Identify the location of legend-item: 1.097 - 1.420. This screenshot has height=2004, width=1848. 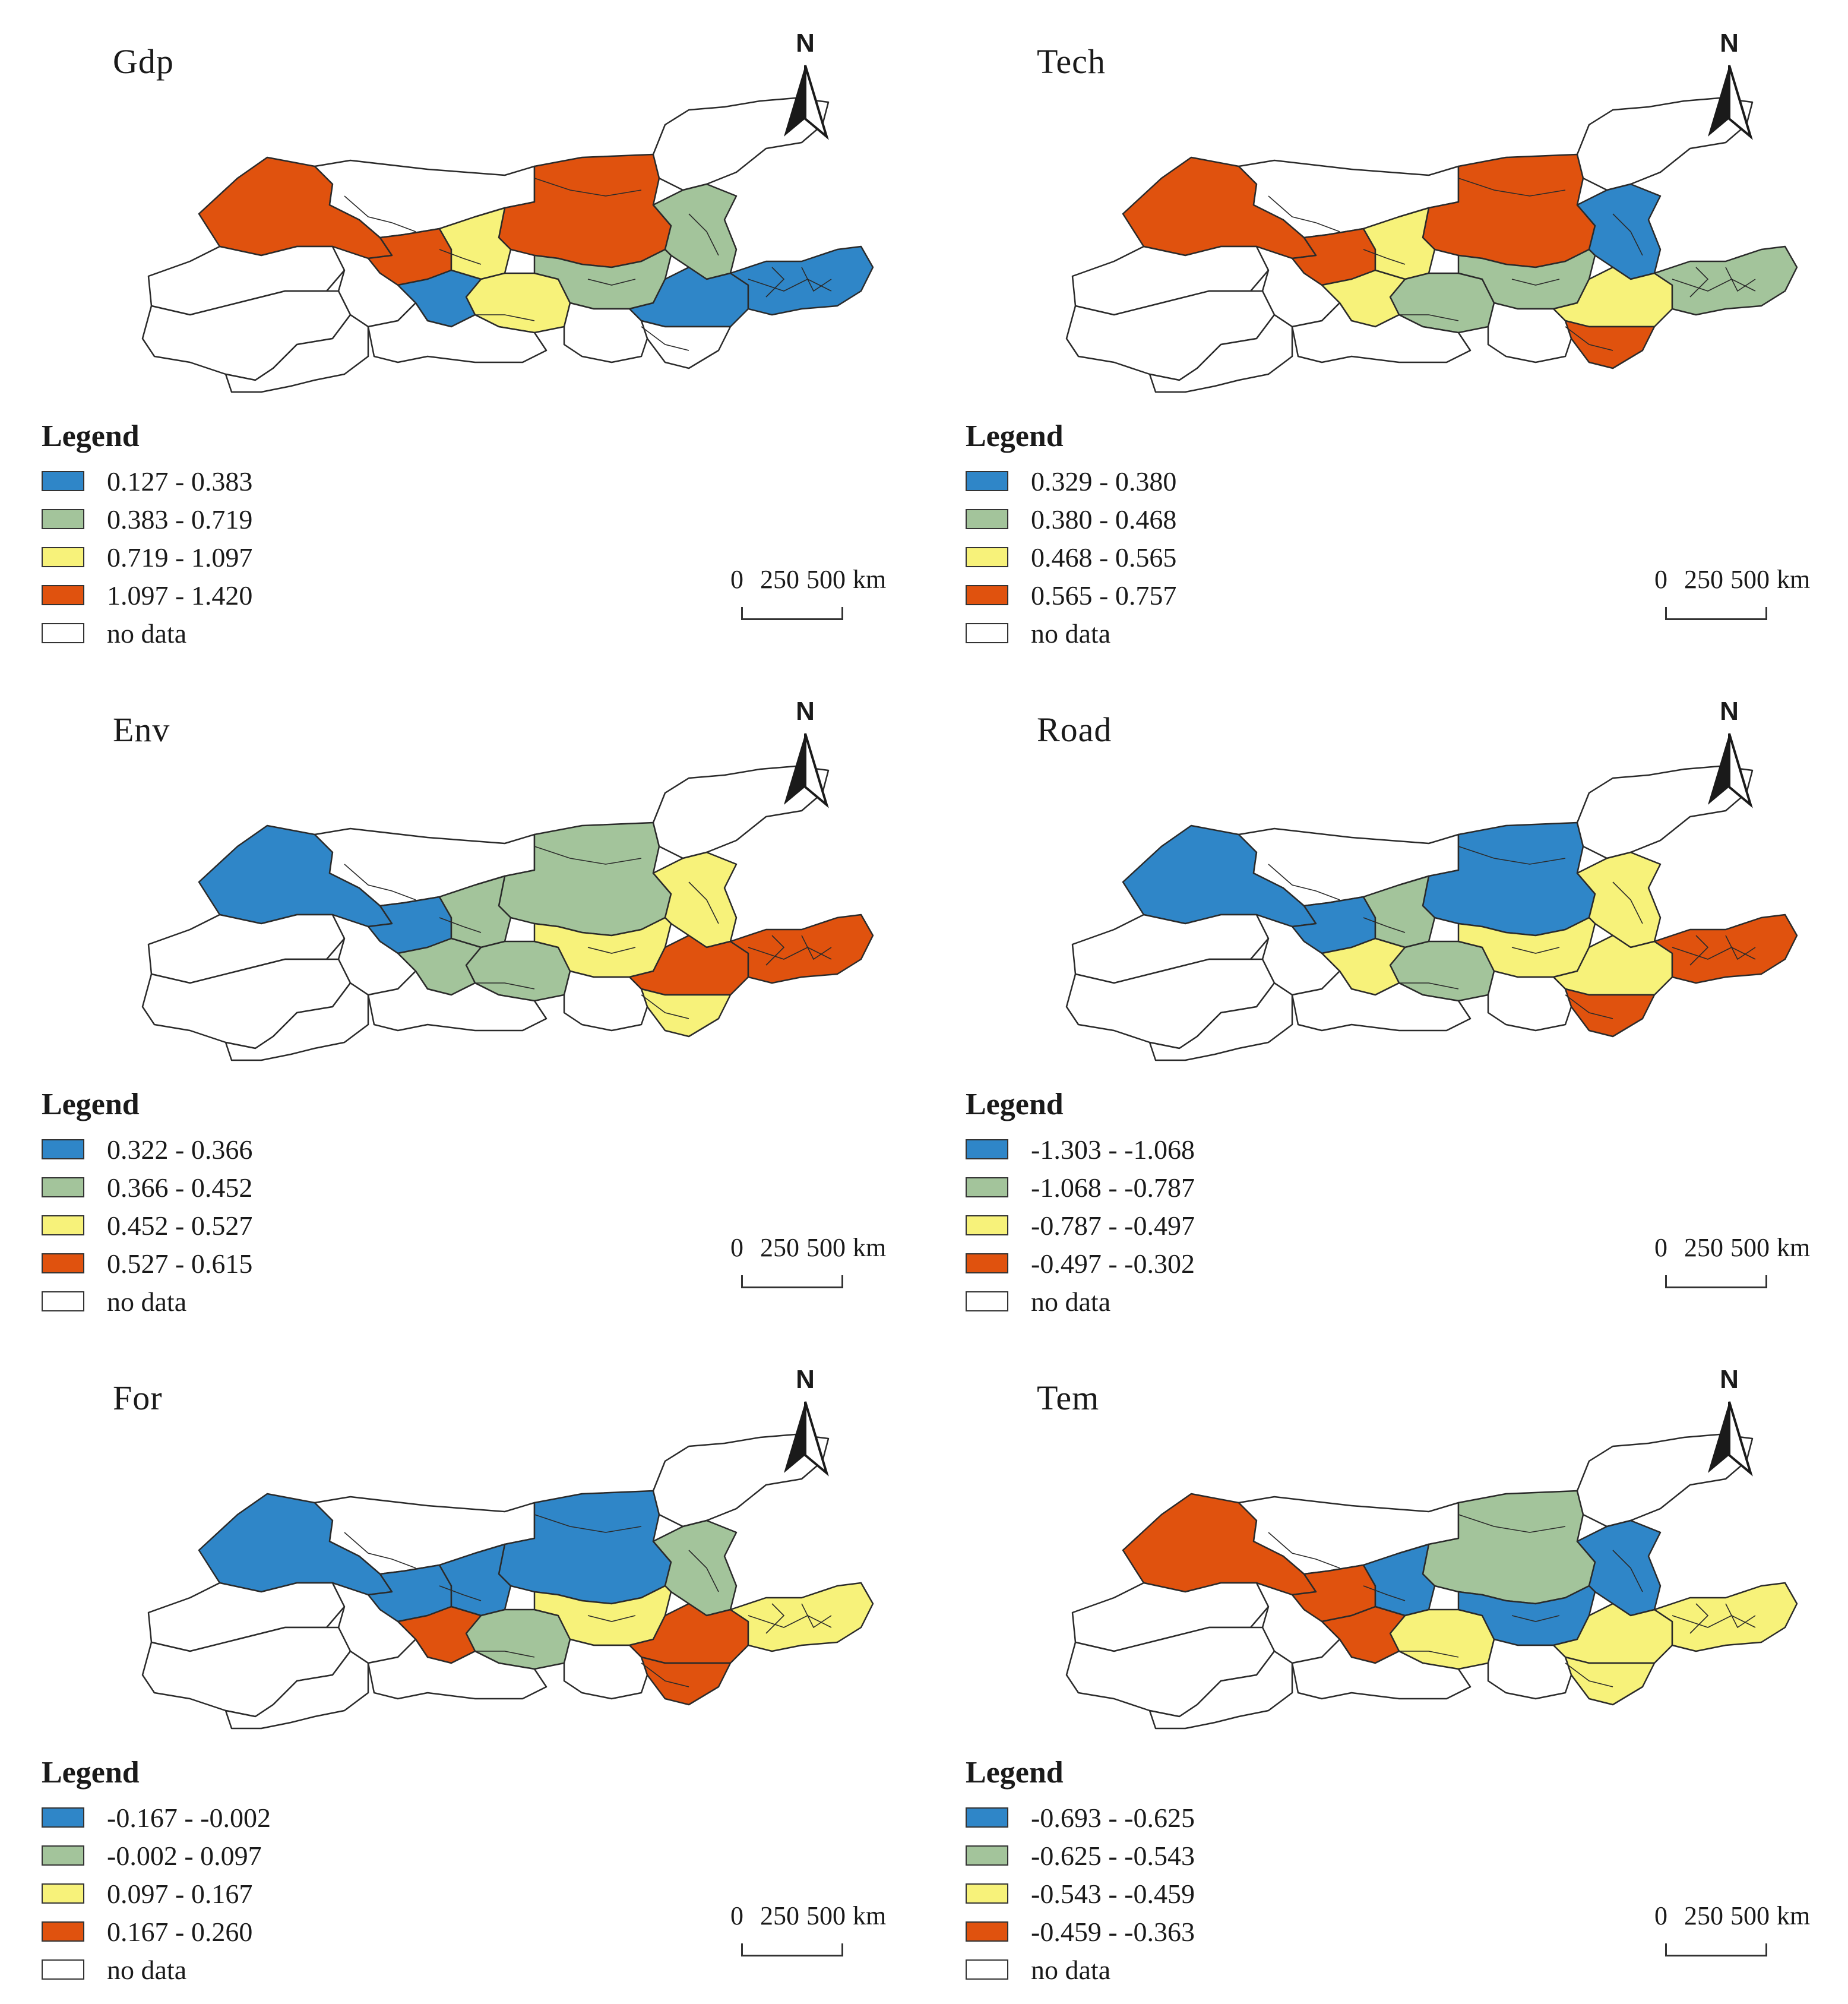
(147, 595).